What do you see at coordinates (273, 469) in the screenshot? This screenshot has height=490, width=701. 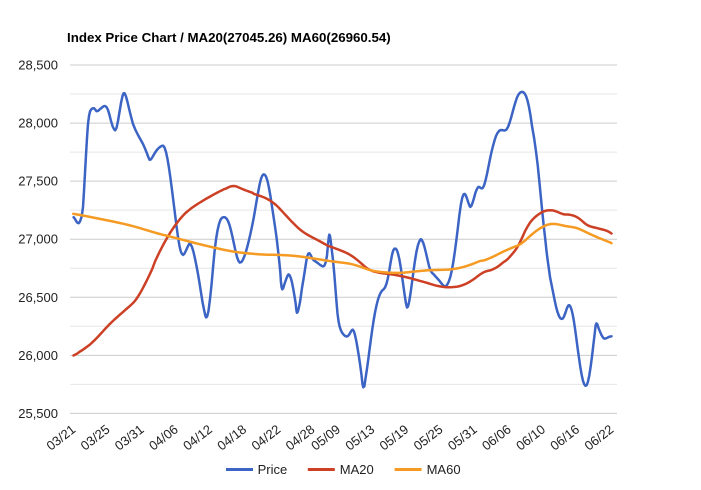 I see `svg-text: Price` at bounding box center [273, 469].